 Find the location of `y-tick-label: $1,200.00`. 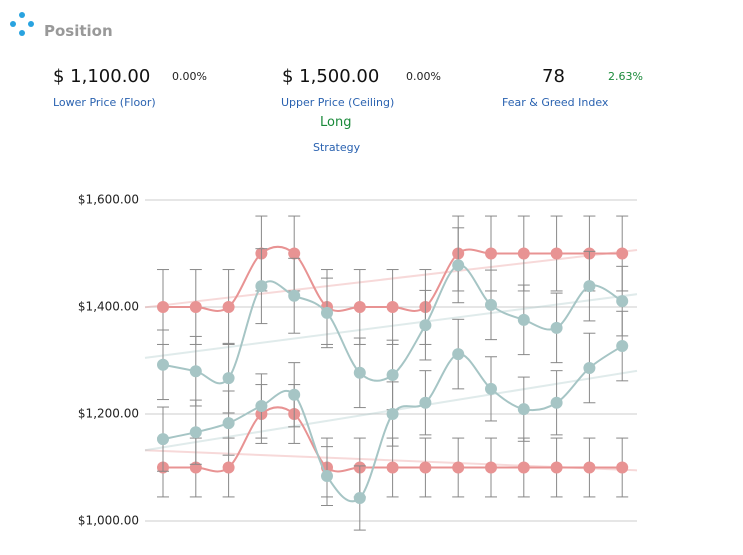

y-tick-label: $1,200.00 is located at coordinates (108, 414).